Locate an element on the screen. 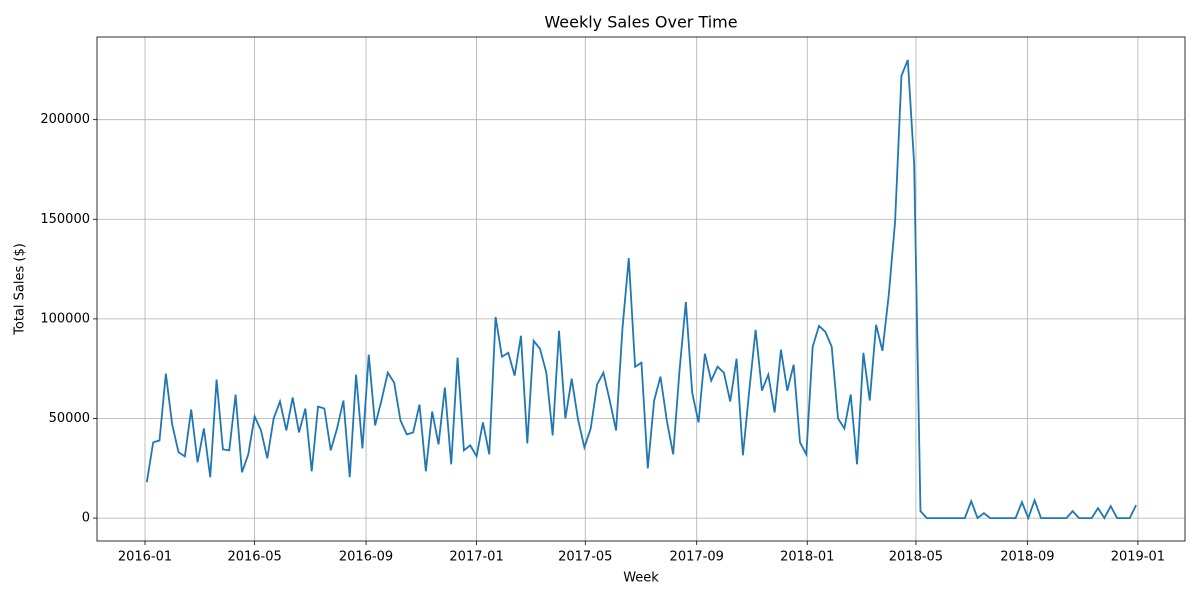  x-axis-label: Week is located at coordinates (641, 578).